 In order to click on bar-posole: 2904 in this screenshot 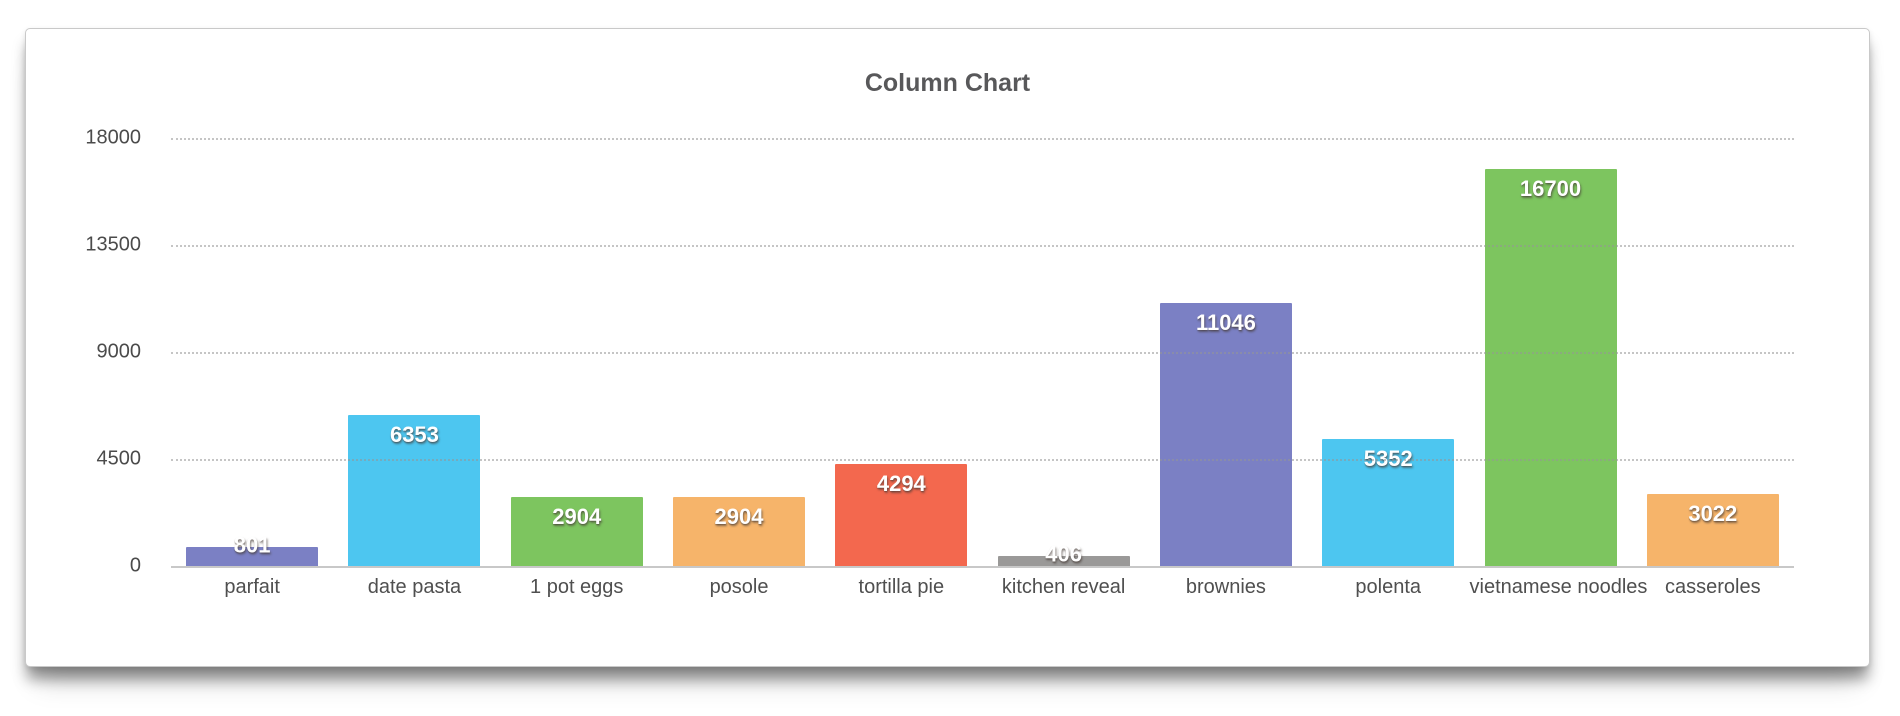, I will do `click(739, 531)`.